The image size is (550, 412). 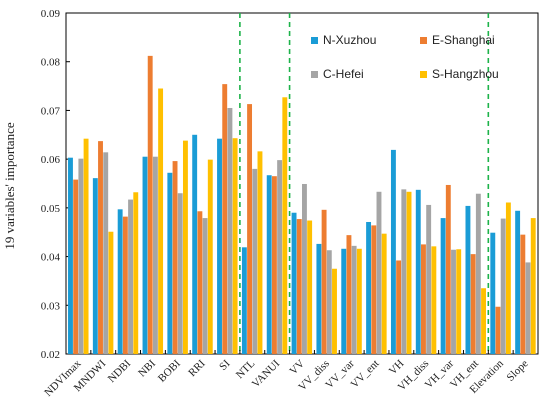 I want to click on bar-c-hefei-slope, so click(x=528, y=308).